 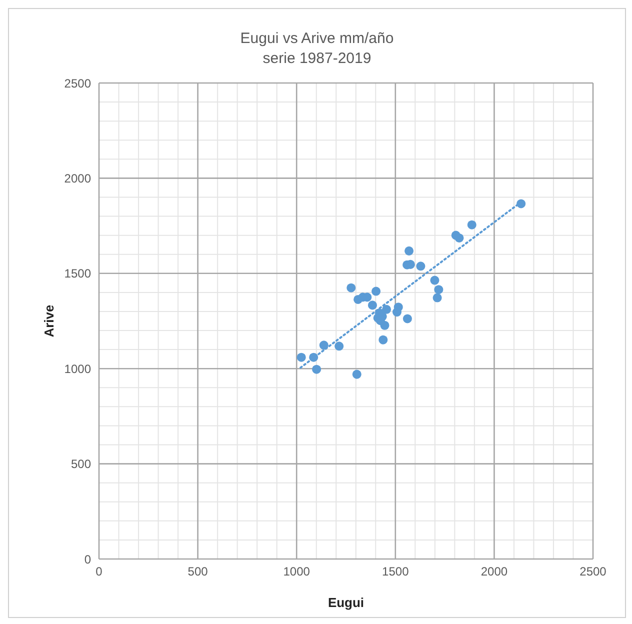 What do you see at coordinates (78, 369) in the screenshot?
I see `y-tick-label: 1000` at bounding box center [78, 369].